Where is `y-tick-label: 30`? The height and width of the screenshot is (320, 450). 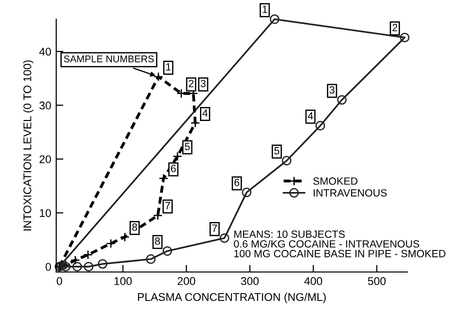
y-tick-label: 30 is located at coordinates (45, 106).